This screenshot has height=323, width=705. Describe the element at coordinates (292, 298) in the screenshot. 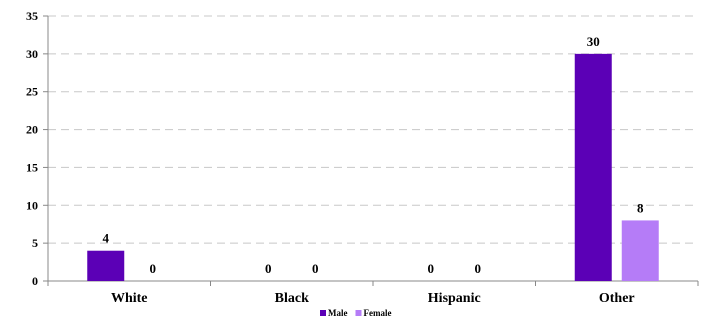

I see `x-tick-label: Black` at that location.